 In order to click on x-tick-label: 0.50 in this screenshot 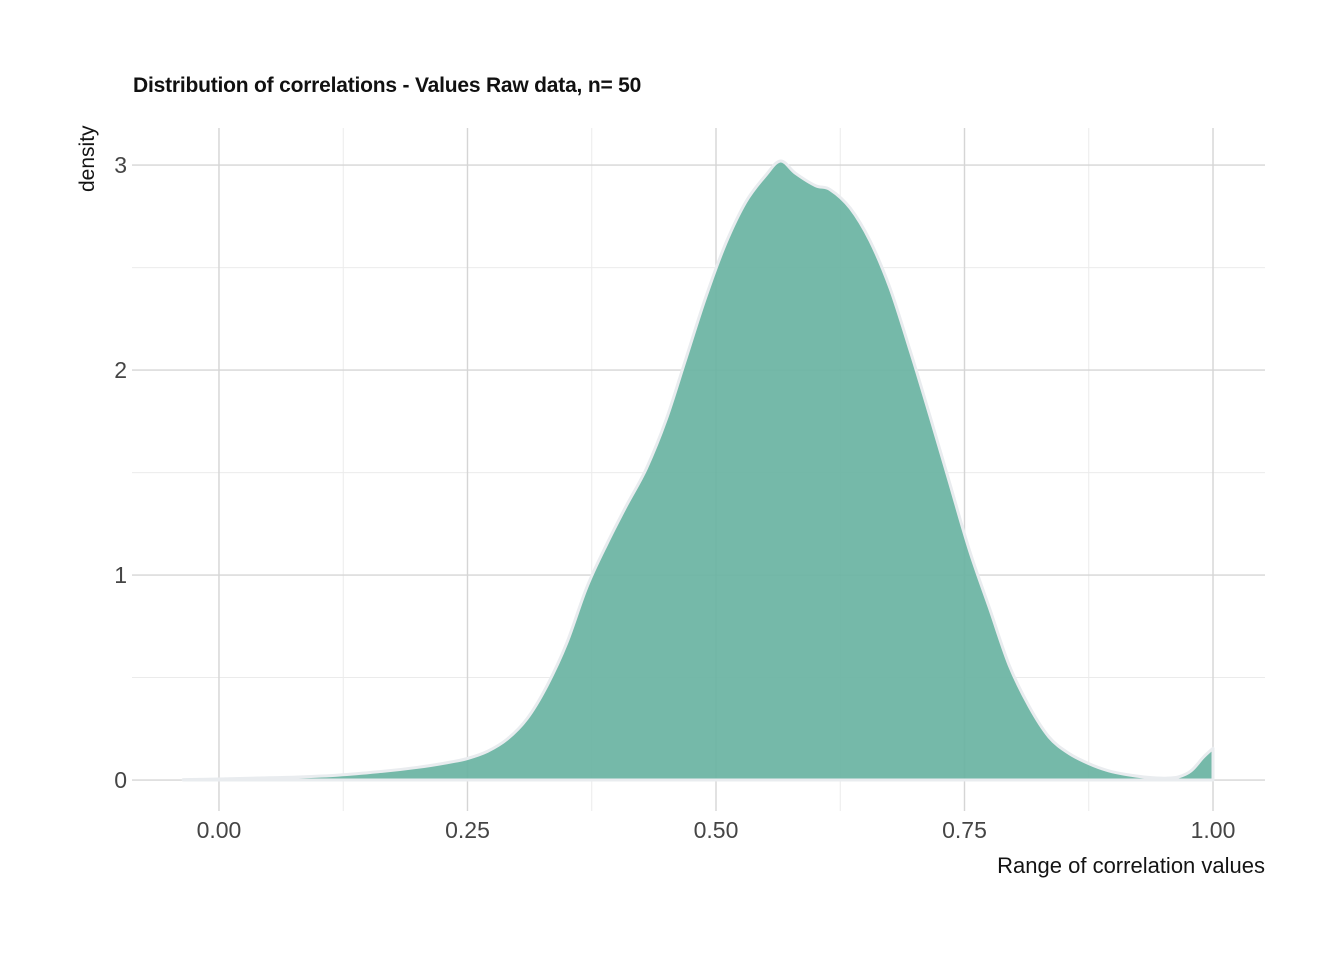, I will do `click(716, 830)`.